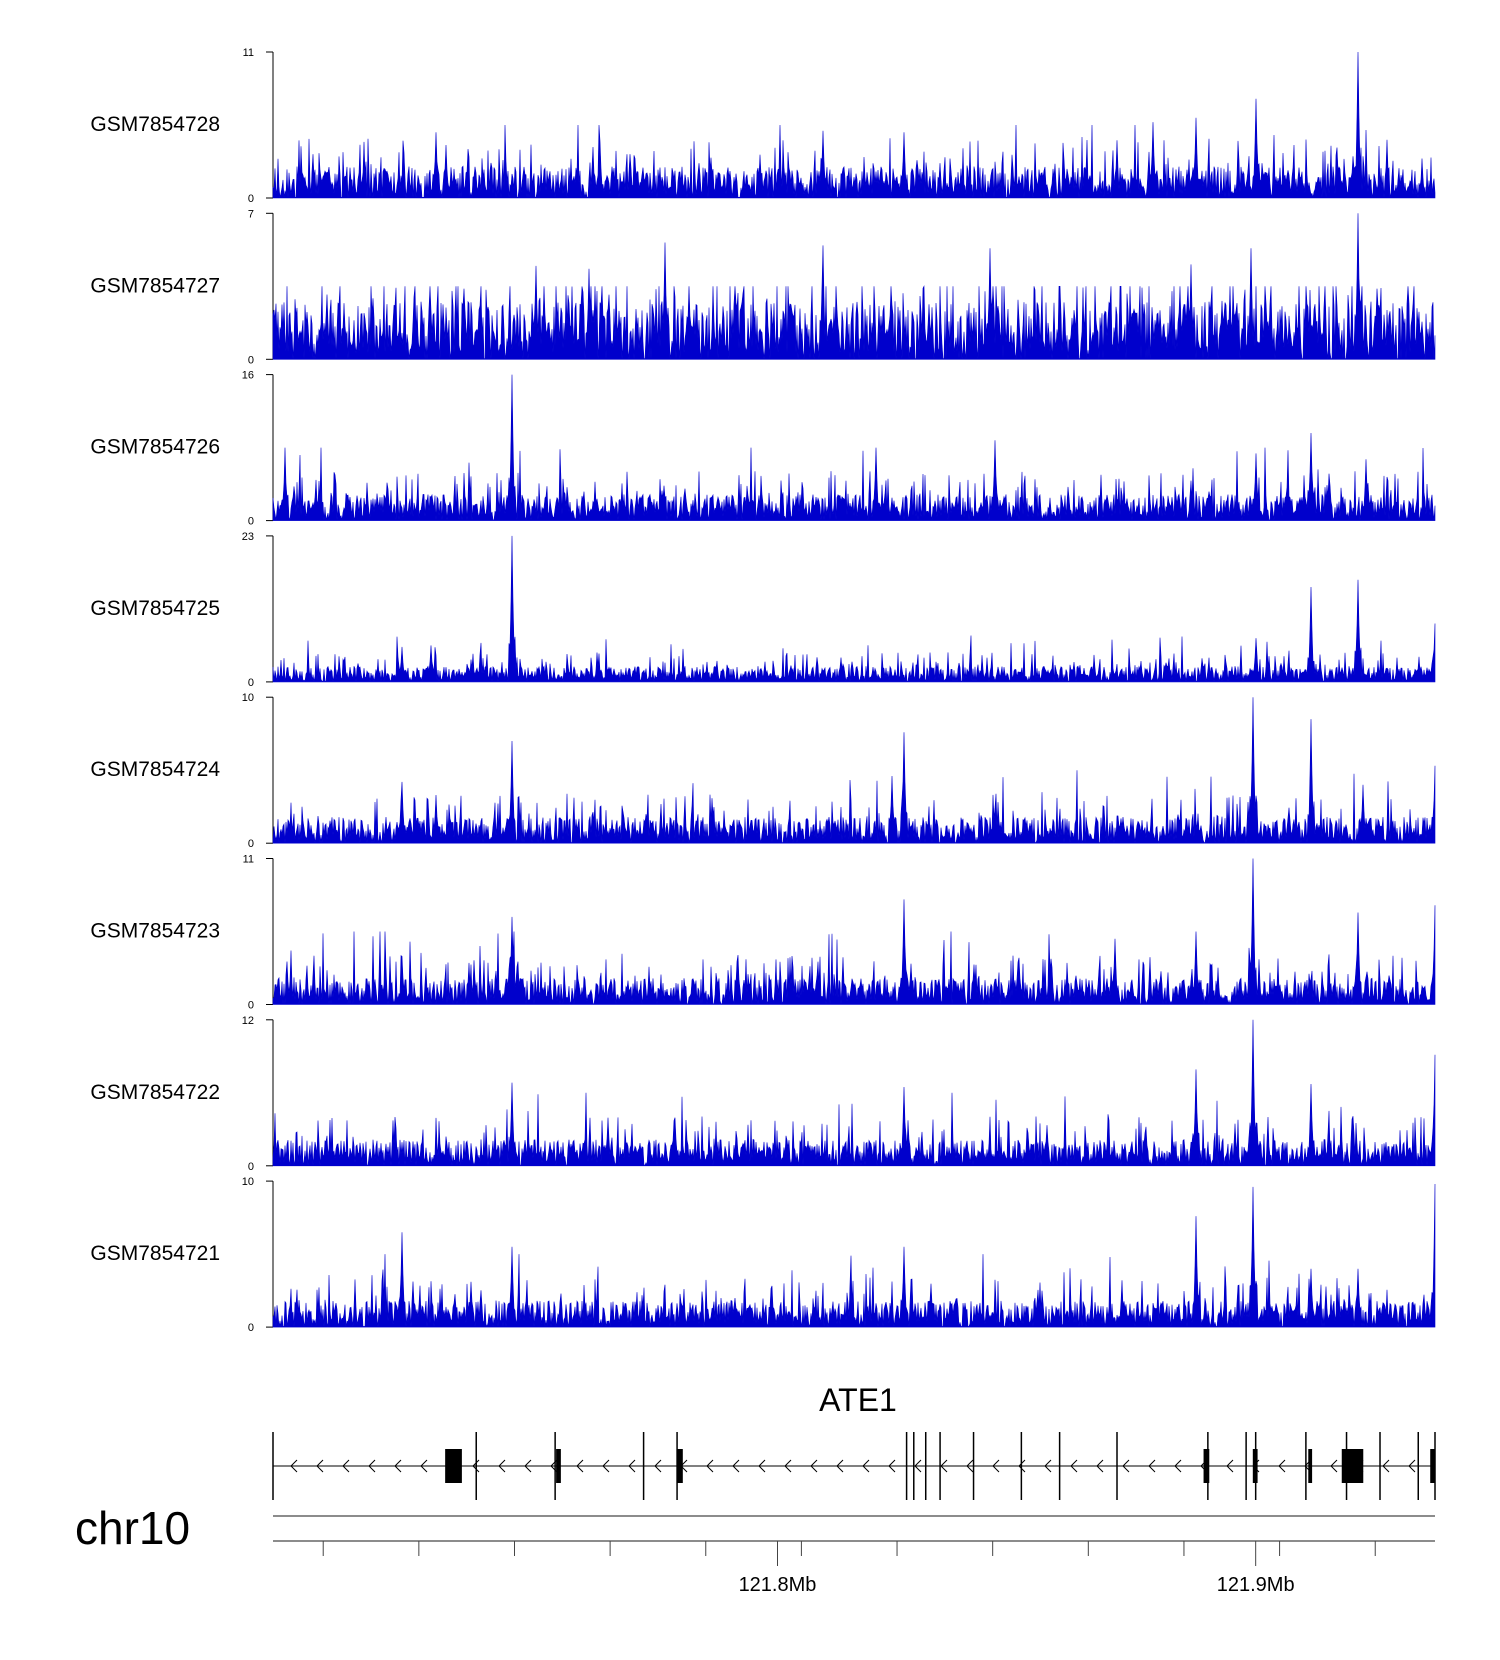  What do you see at coordinates (858, 1400) in the screenshot?
I see `gene-name-label: ATE1` at bounding box center [858, 1400].